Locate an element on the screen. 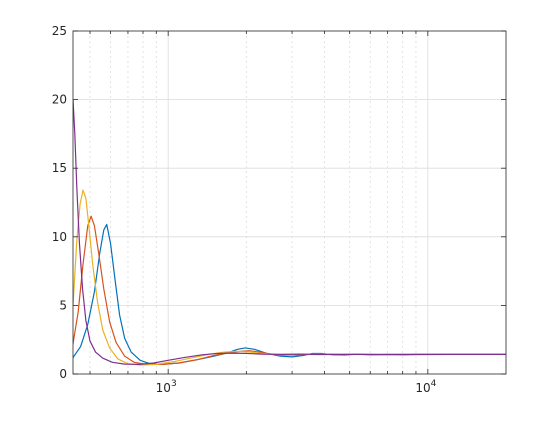 This screenshot has height=425, width=560. x-tick-label: 10³ is located at coordinates (166, 387).